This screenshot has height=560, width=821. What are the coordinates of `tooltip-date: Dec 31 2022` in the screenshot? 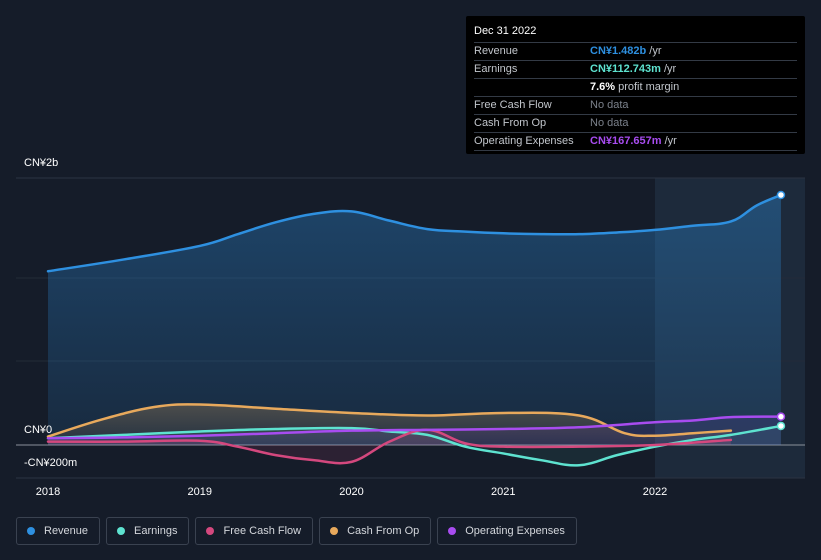 It's located at (635, 32).